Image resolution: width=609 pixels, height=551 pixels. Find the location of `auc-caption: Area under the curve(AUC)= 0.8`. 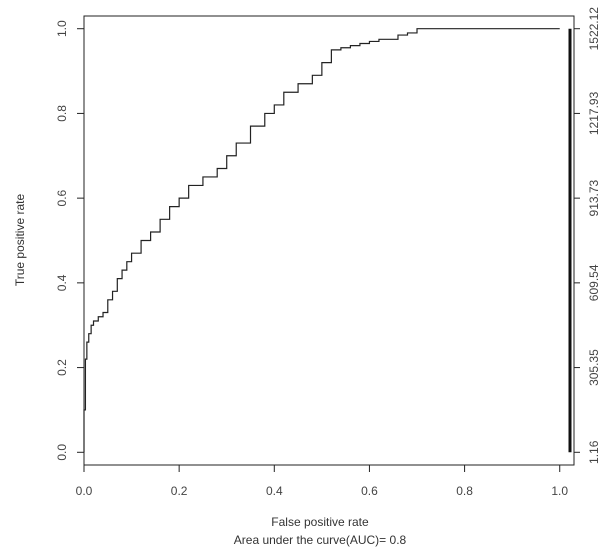

auc-caption: Area under the curve(AUC)= 0.8 is located at coordinates (320, 540).